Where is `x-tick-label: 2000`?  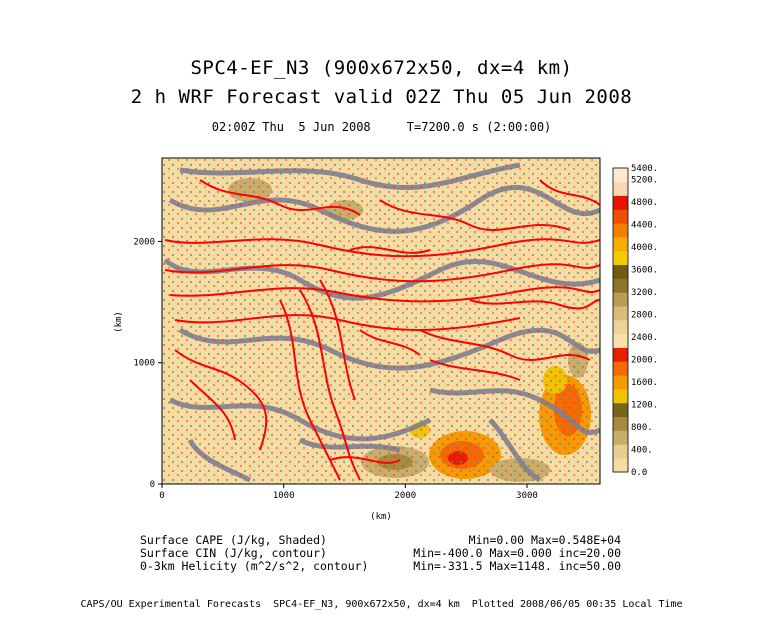 x-tick-label: 2000 is located at coordinates (405, 496).